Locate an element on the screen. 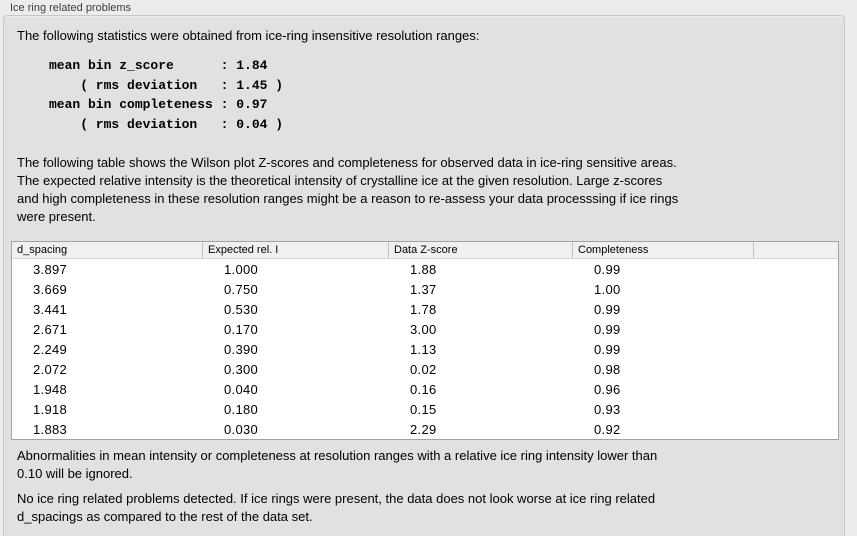 The height and width of the screenshot is (536, 857). table-cell: 1.13 is located at coordinates (423, 349).